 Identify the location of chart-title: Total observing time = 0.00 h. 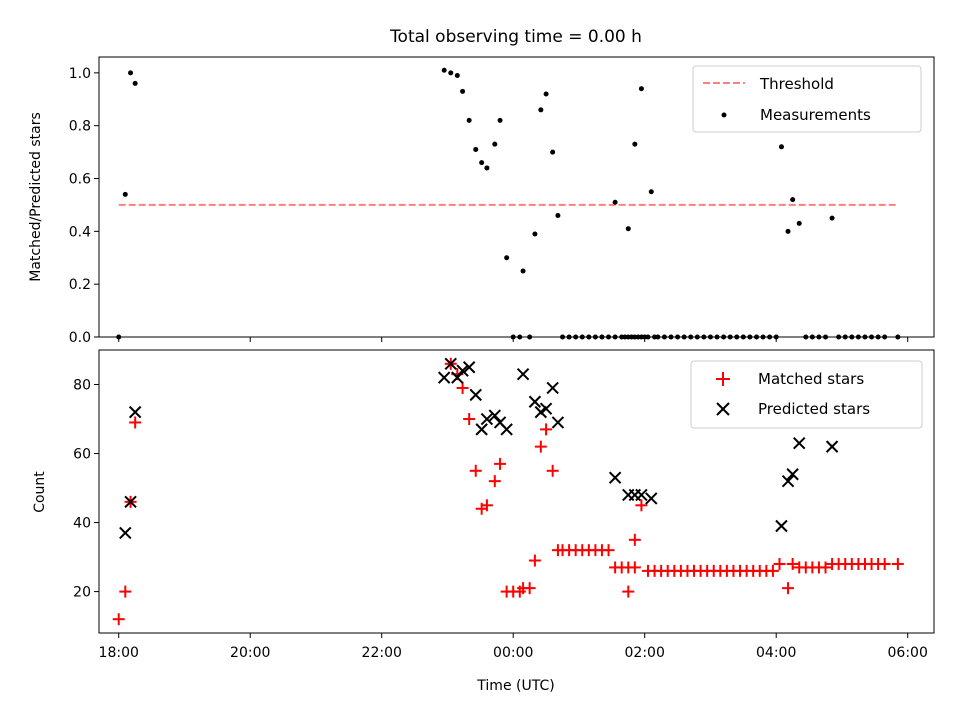
(515, 37).